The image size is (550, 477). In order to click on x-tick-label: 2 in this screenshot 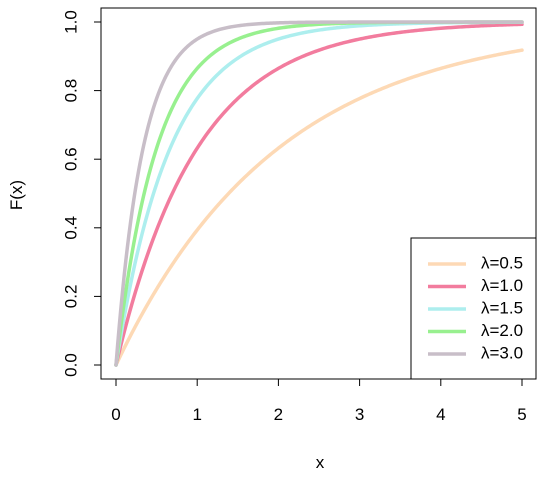, I will do `click(278, 414)`.